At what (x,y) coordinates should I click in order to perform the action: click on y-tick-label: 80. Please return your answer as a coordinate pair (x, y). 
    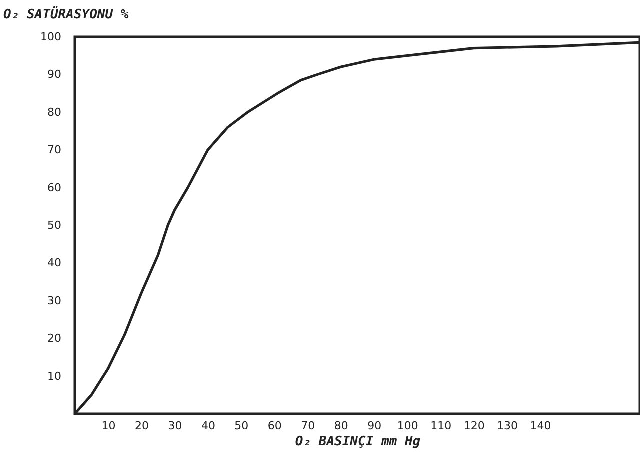
    Looking at the image, I should click on (55, 112).